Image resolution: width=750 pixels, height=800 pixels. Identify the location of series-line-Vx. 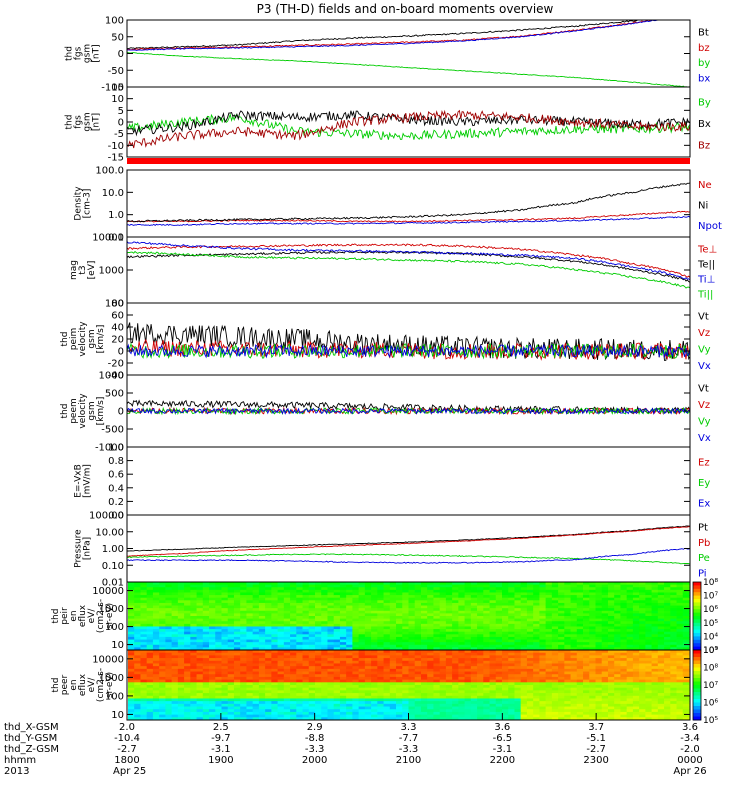
(408, 351).